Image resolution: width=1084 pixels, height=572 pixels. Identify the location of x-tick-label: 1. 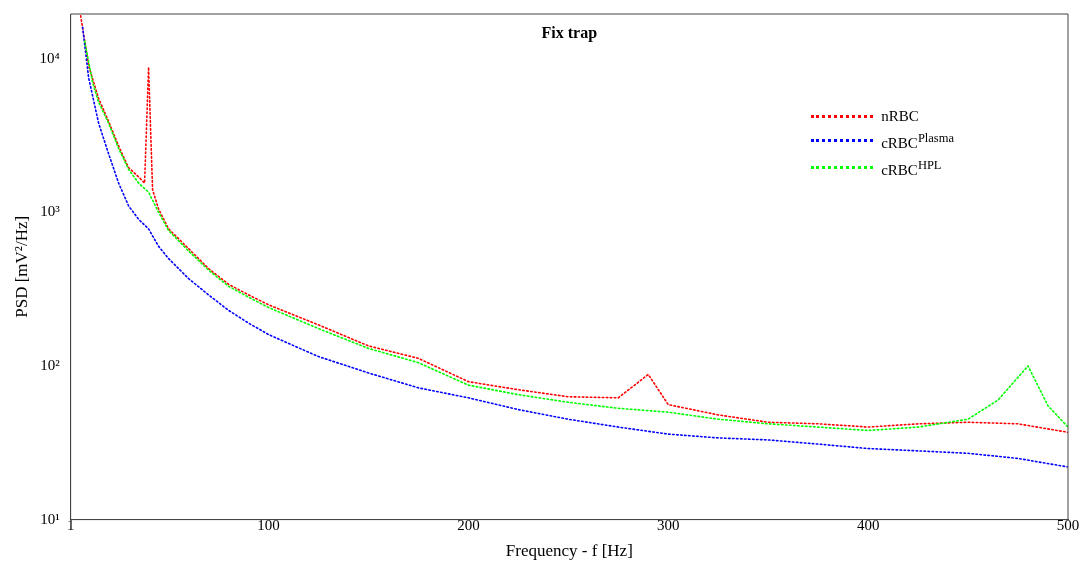
(70, 524).